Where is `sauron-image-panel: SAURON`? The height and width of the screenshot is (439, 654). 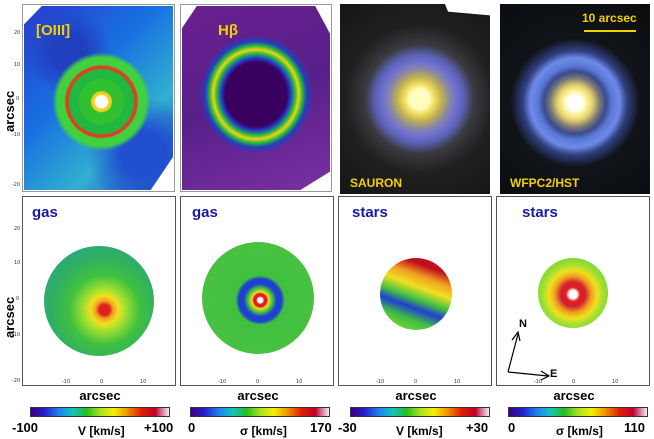
sauron-image-panel: SAURON is located at coordinates (415, 99).